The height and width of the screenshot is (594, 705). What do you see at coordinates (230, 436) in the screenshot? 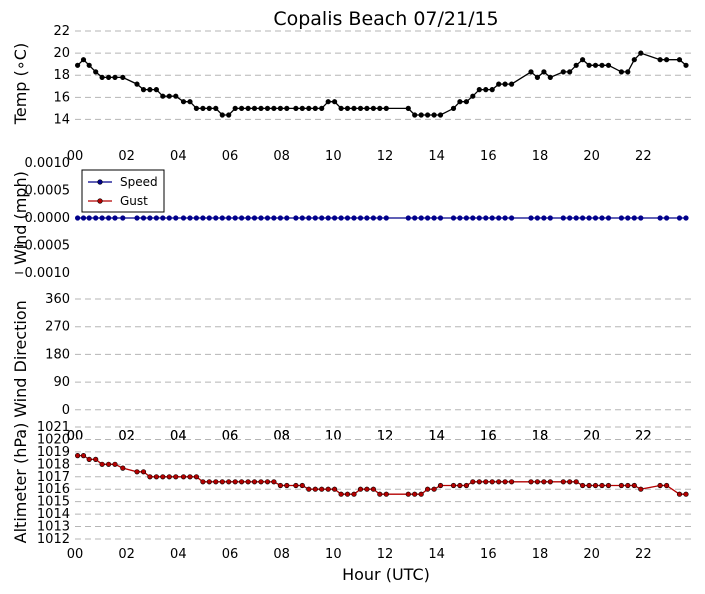
I see `wind-x-tick-label: 06` at bounding box center [230, 436].